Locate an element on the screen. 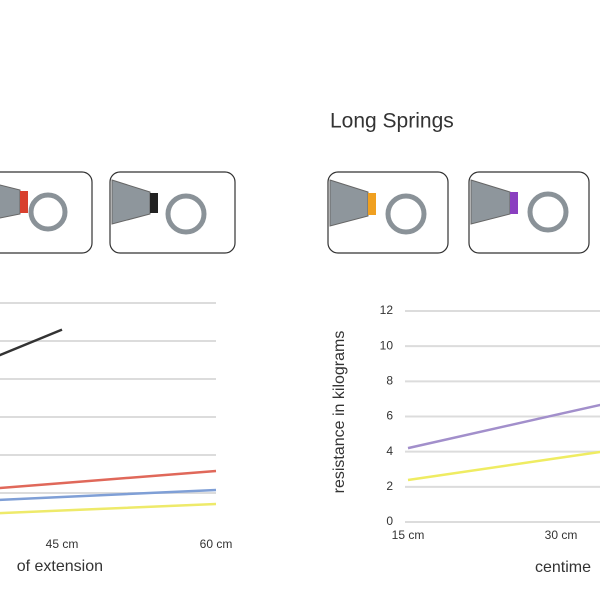 The image size is (600, 600). chart-title: Long Springs is located at coordinates (392, 121).